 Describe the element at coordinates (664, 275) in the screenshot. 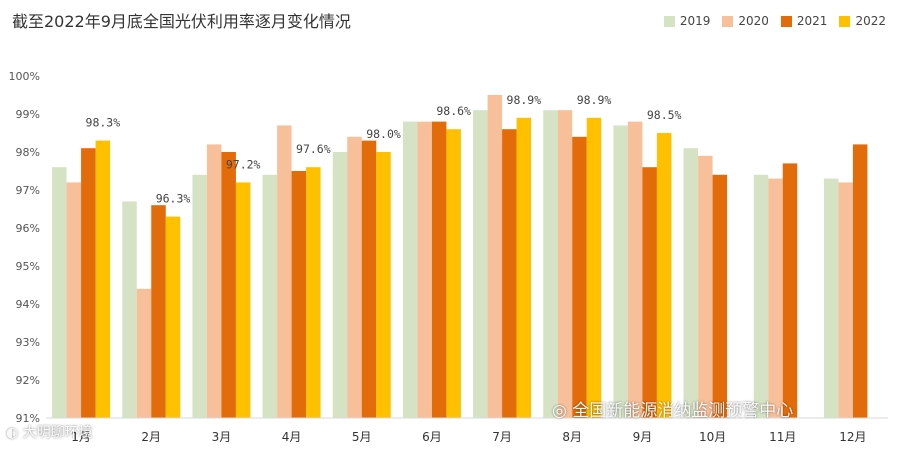

I see `bar-2022-9月` at that location.